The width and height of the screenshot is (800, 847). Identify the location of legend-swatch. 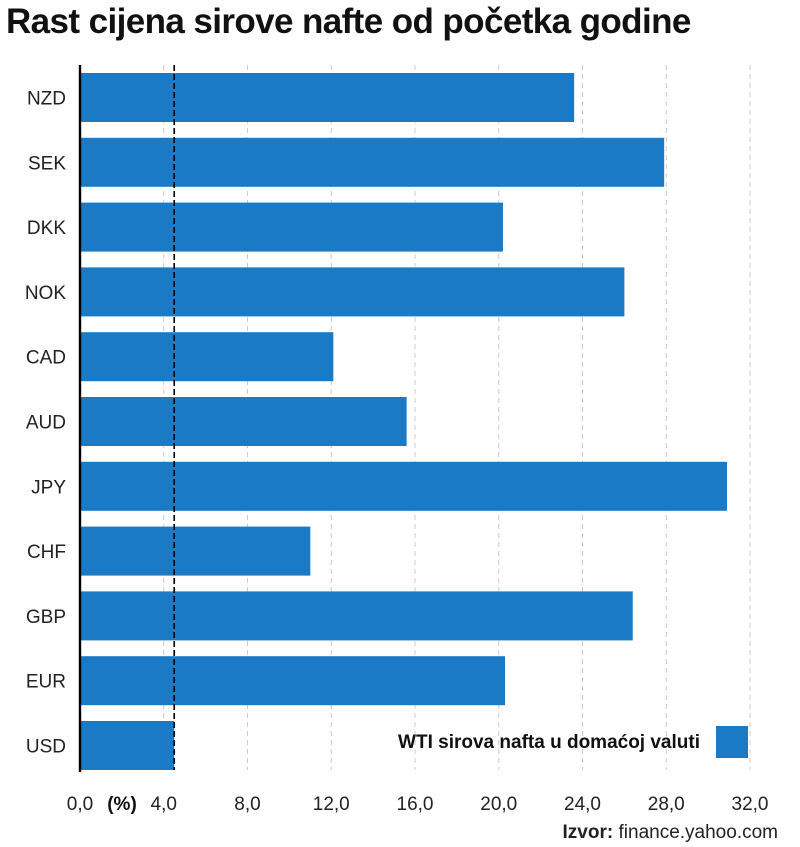
(732, 742).